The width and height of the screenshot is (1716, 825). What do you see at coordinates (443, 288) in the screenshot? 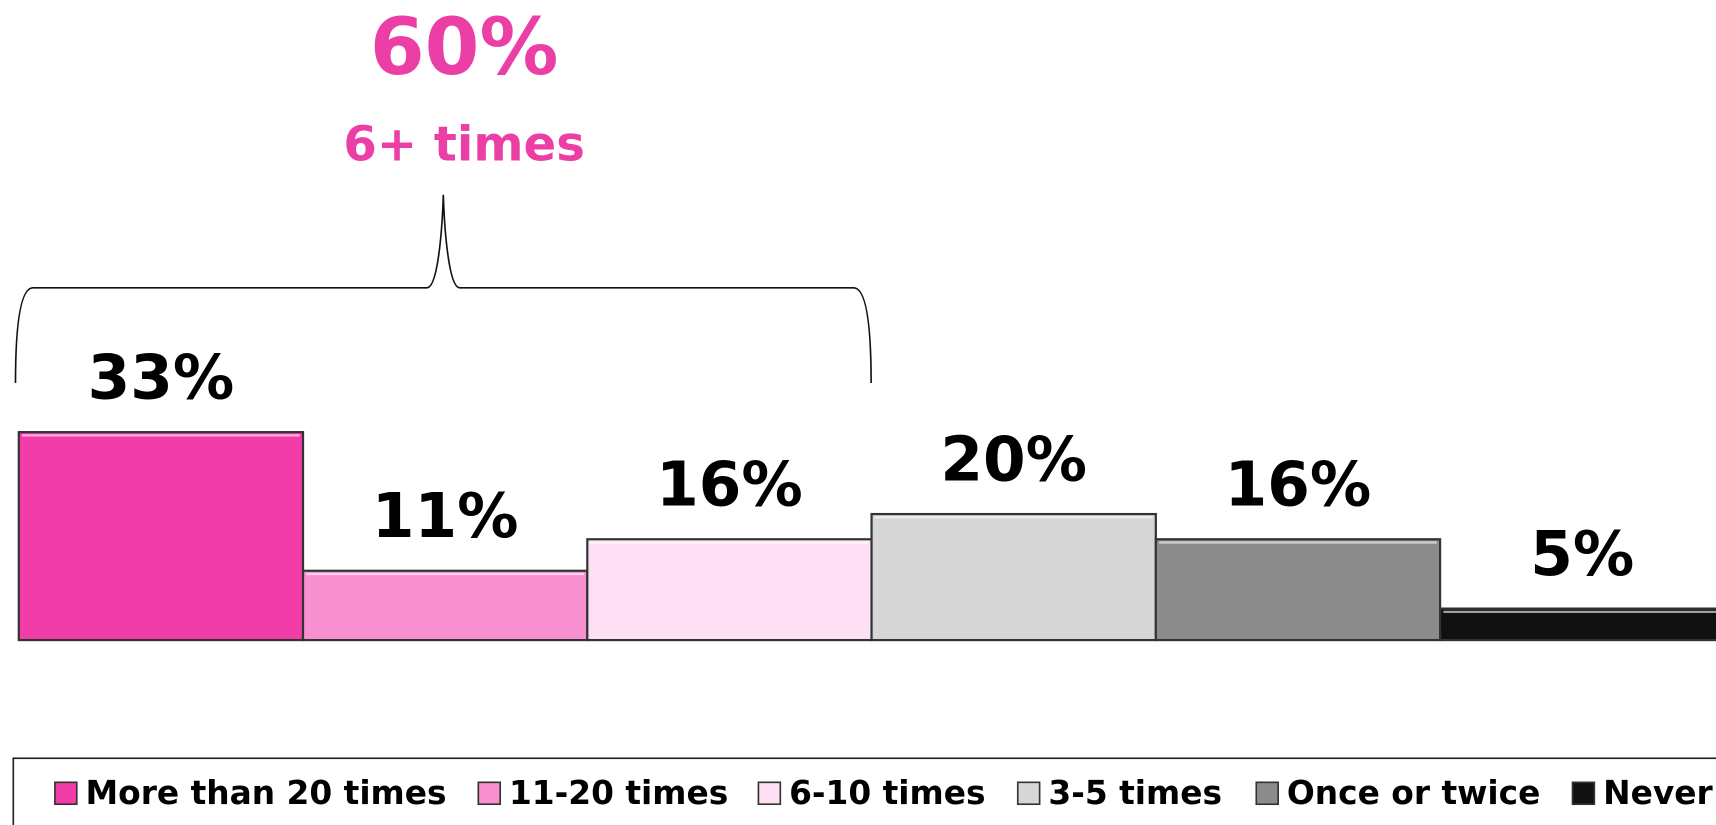
I see `bracket` at bounding box center [443, 288].